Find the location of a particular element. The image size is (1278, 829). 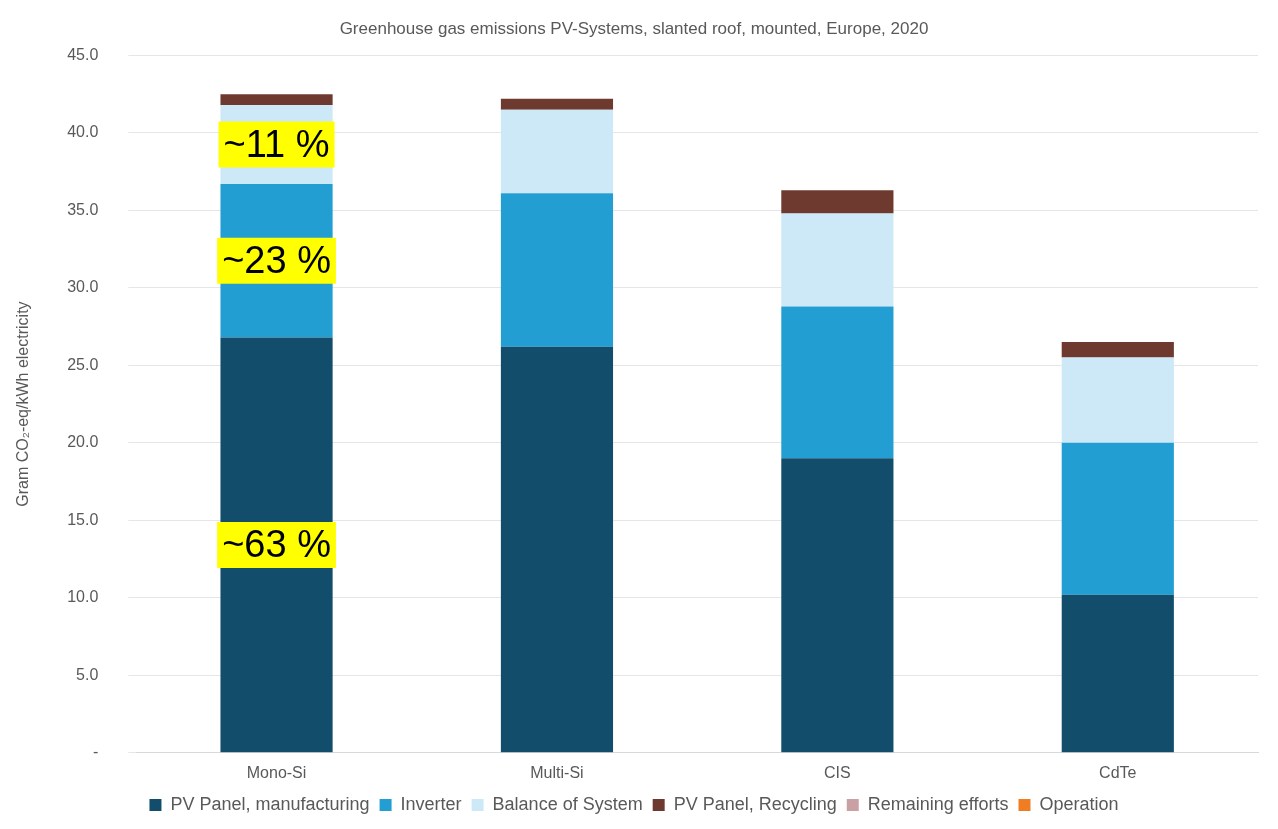

y-tick-label: 35.0 is located at coordinates (83, 209).